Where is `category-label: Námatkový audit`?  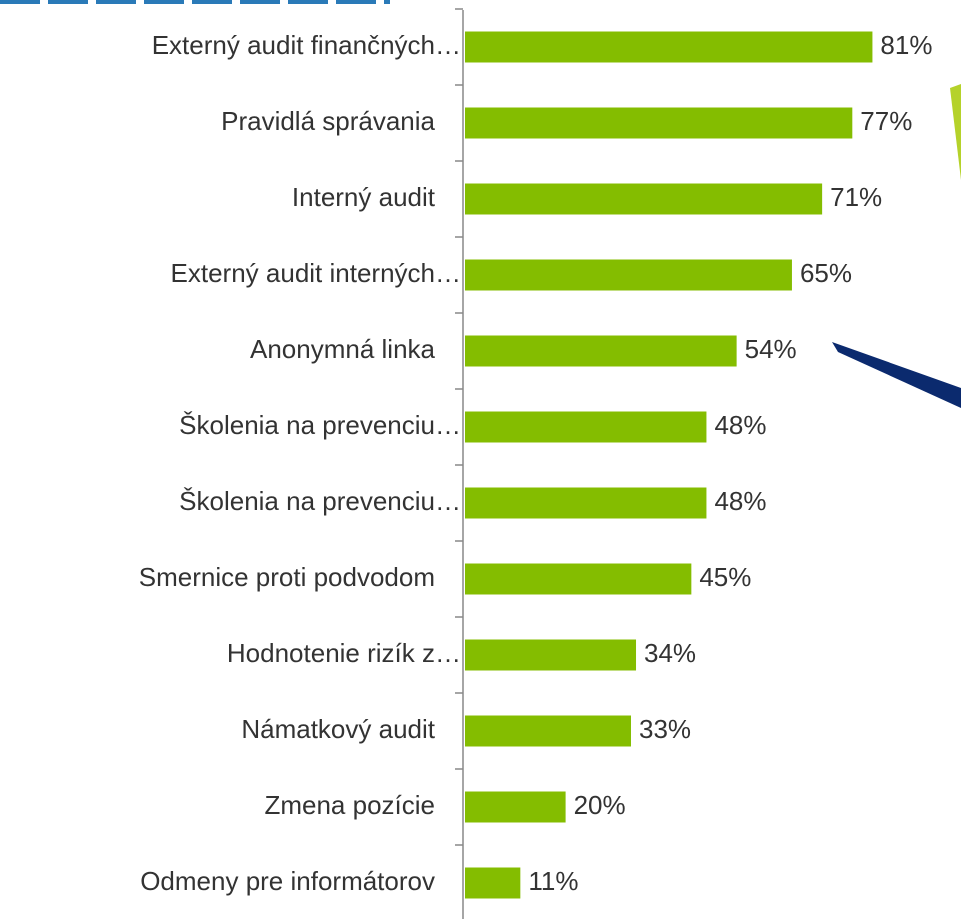 category-label: Námatkový audit is located at coordinates (338, 729).